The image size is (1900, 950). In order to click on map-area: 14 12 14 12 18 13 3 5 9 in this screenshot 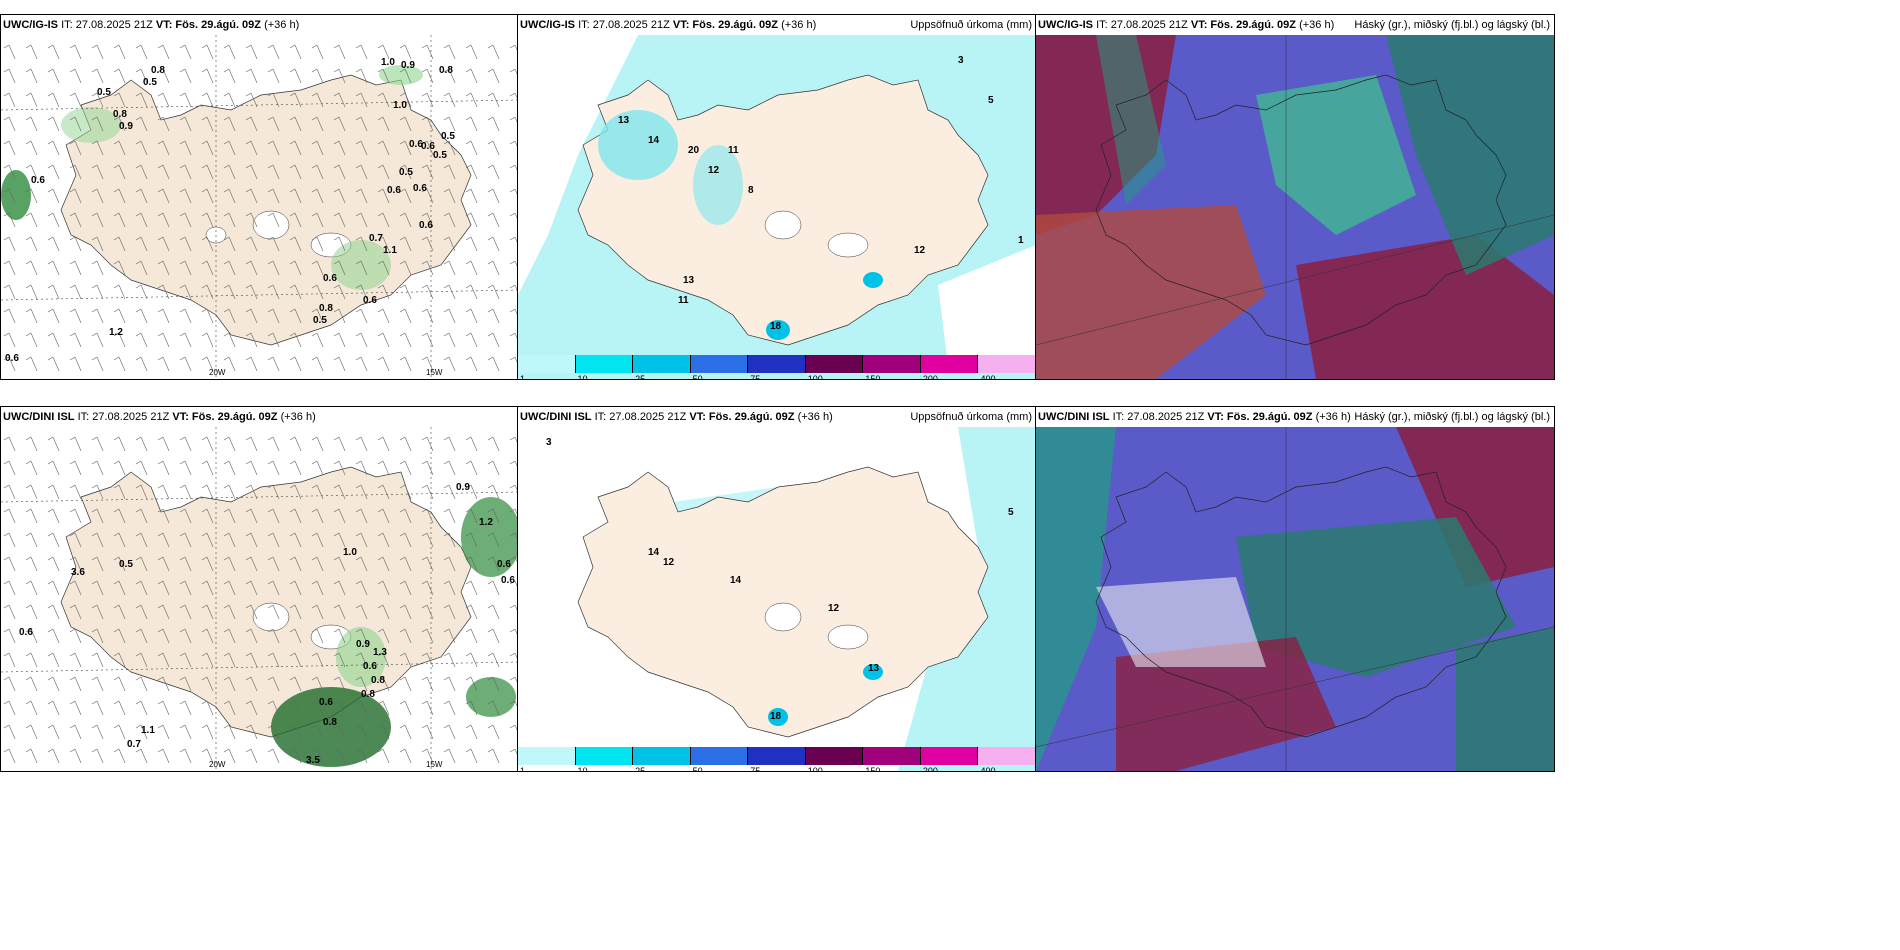, I will do `click(777, 599)`.